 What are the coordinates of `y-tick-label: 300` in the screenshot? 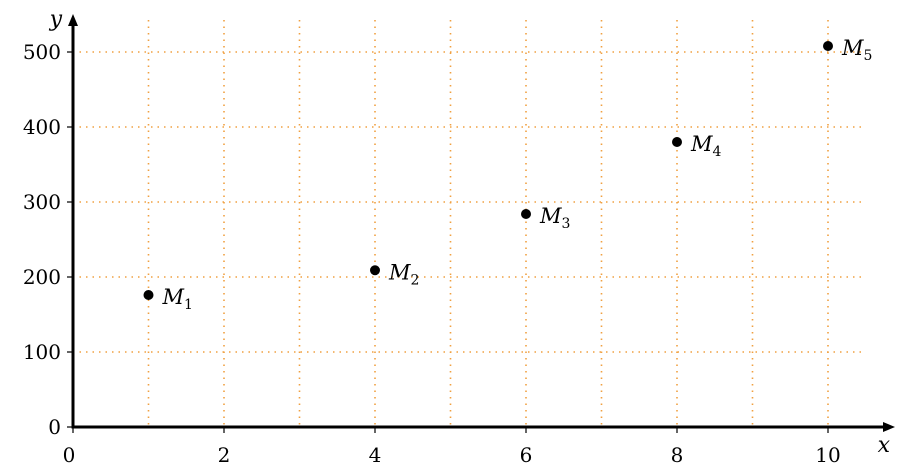 It's located at (42, 202).